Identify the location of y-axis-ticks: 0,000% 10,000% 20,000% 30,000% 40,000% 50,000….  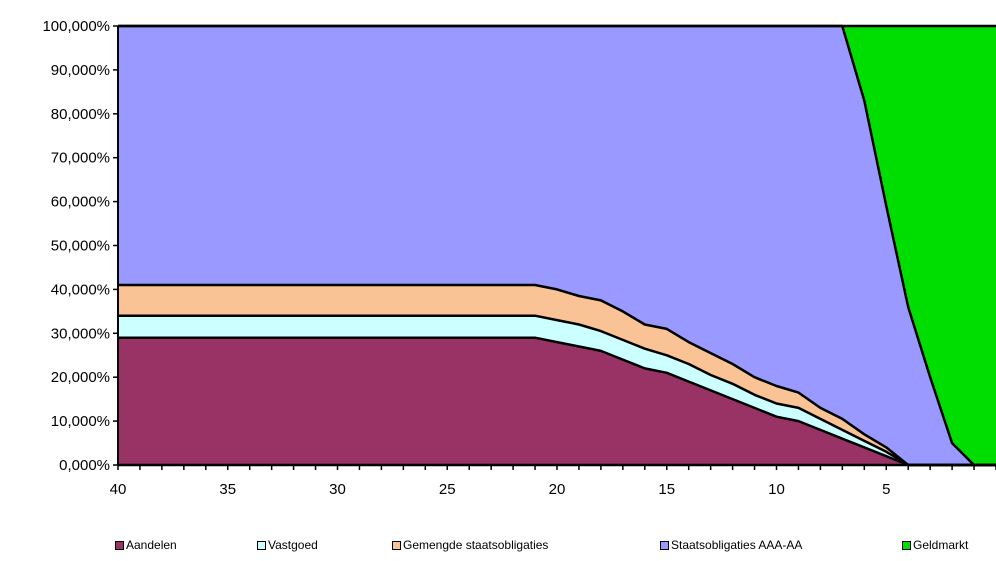
(80, 246).